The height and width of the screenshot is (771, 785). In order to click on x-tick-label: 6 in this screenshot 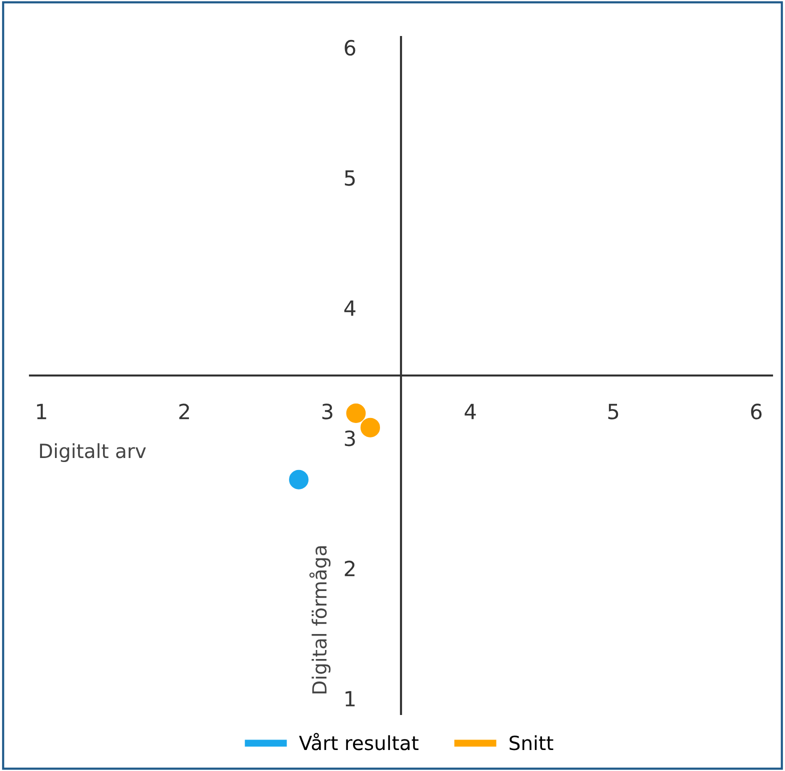, I will do `click(756, 412)`.